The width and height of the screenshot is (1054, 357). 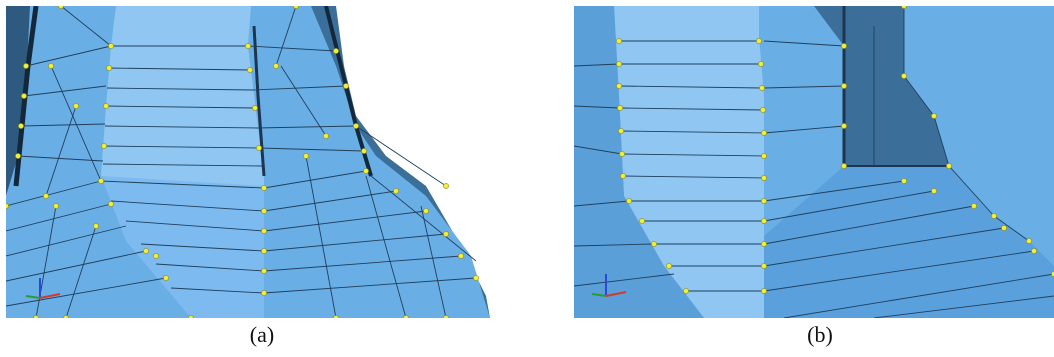 What do you see at coordinates (820, 334) in the screenshot?
I see `panel-b-caption: (b)` at bounding box center [820, 334].